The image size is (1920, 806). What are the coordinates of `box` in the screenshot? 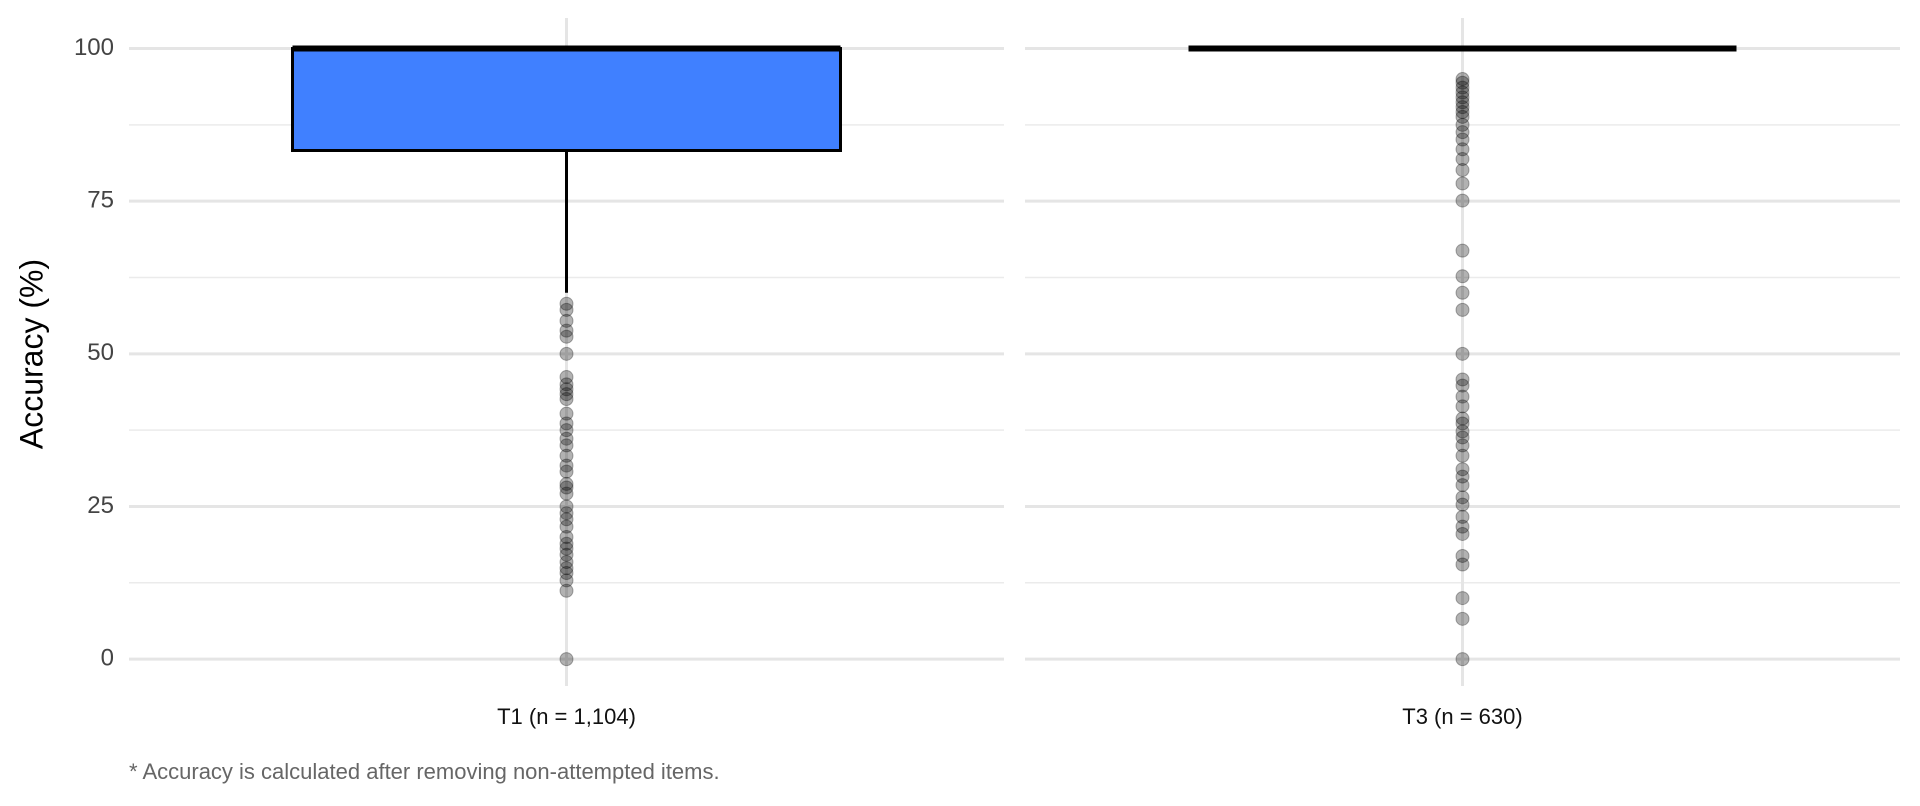 It's located at (566, 100).